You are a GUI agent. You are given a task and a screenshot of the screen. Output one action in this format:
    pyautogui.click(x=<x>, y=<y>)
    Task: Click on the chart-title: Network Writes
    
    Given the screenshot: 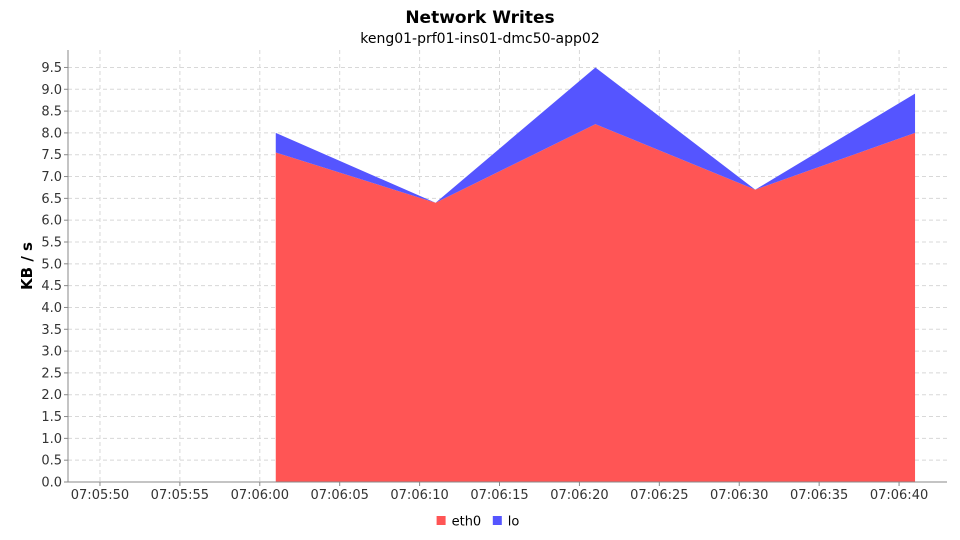 What is the action you would take?
    pyautogui.click(x=479, y=18)
    